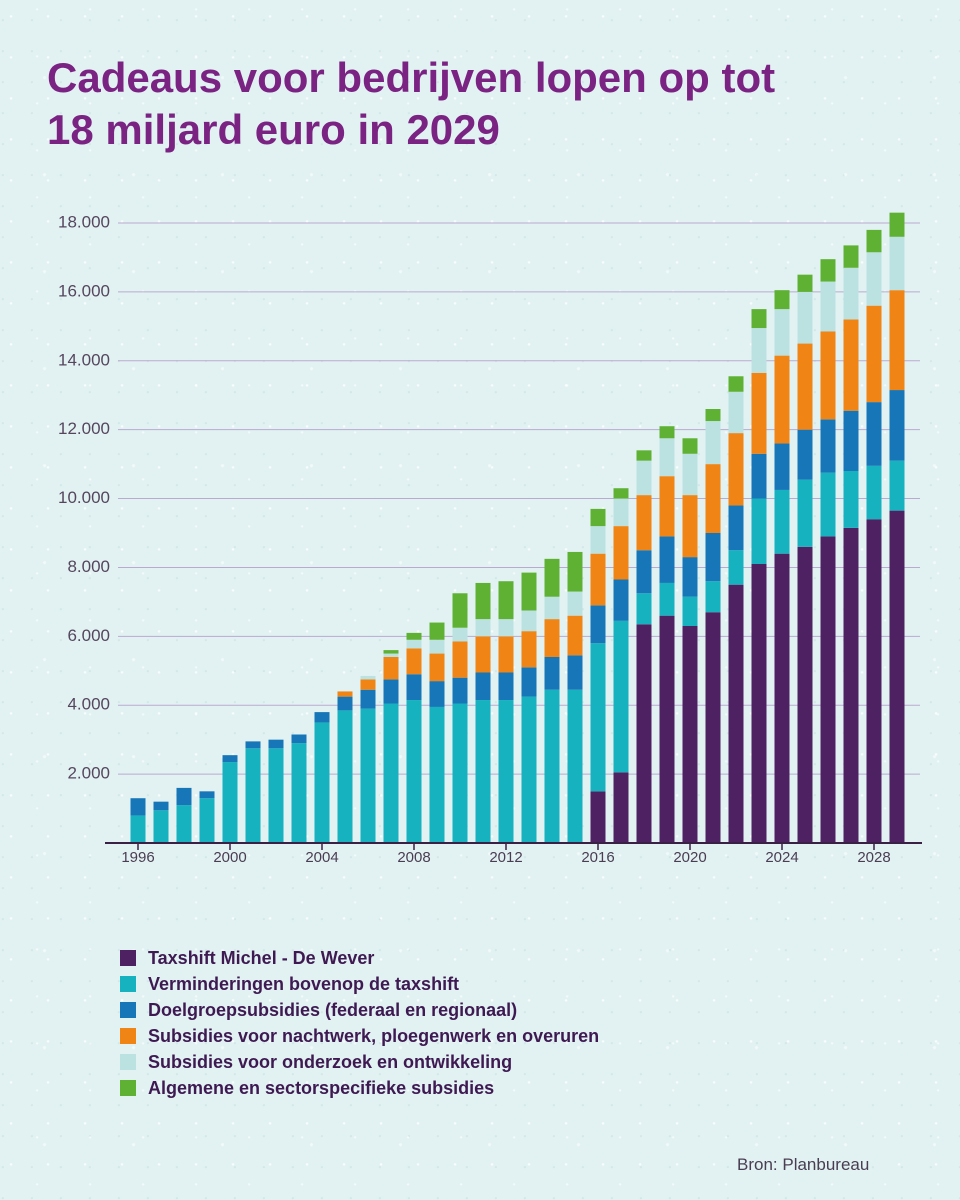 The image size is (960, 1200). Describe the element at coordinates (644, 478) in the screenshot. I see `bar-segment-onderzoek-2018` at that location.